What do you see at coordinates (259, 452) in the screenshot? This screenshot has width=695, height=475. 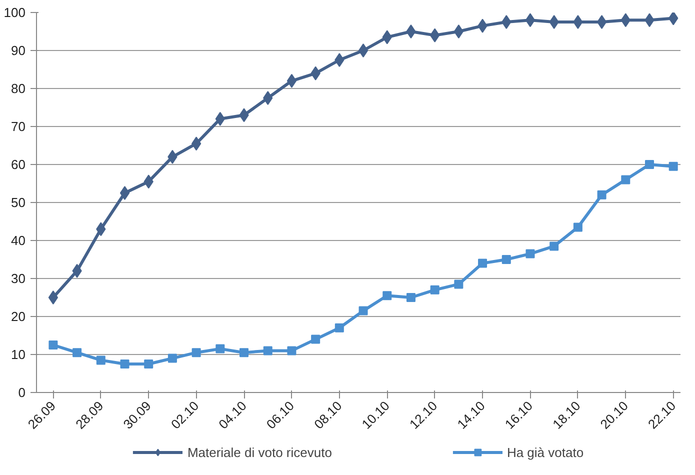 I see `legend-label: Materiale di voto ricevuto` at bounding box center [259, 452].